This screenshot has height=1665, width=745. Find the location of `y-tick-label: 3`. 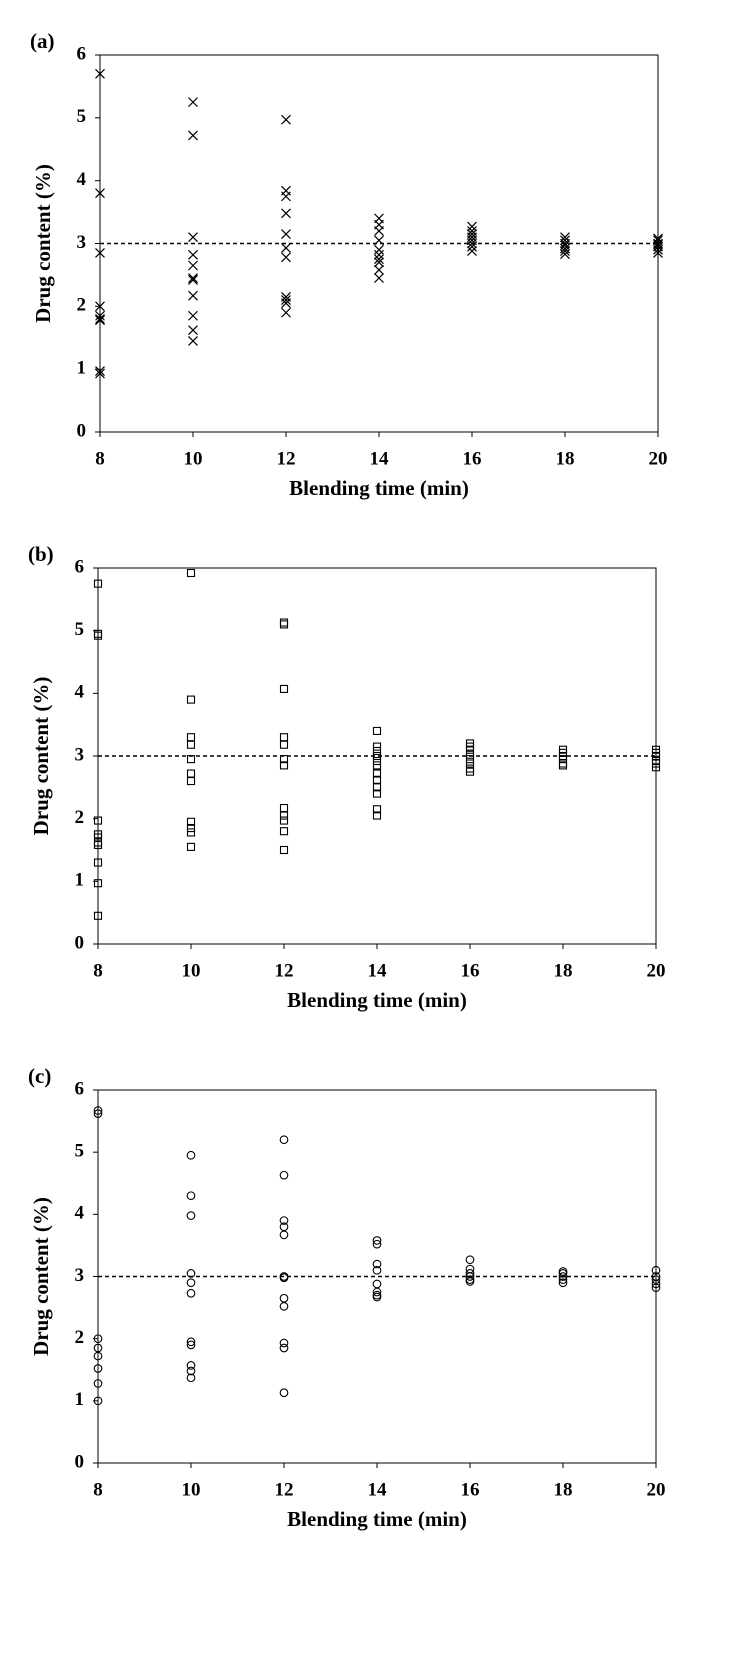

y-tick-label: 3 is located at coordinates (82, 242).